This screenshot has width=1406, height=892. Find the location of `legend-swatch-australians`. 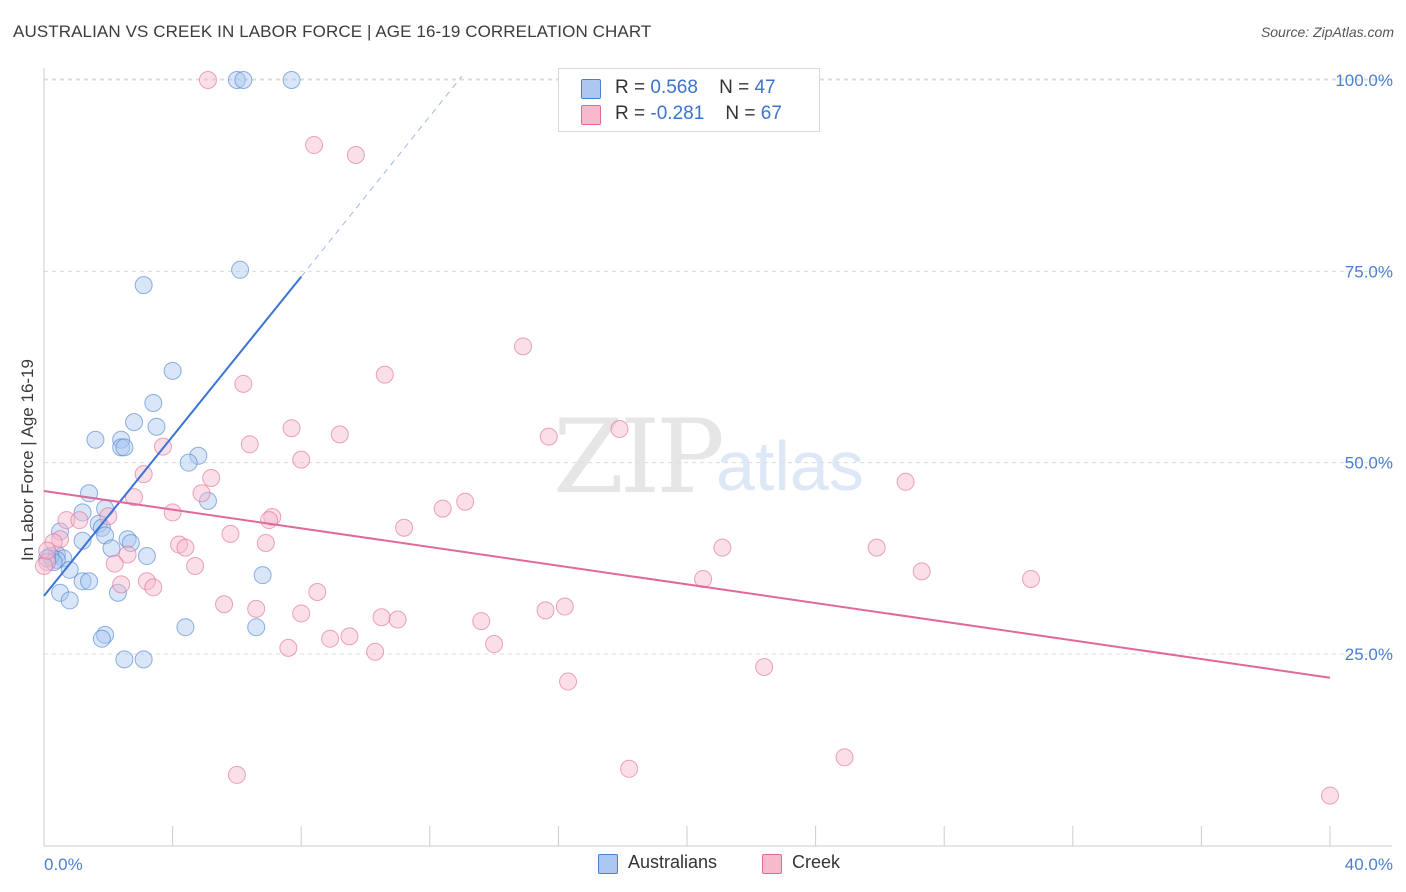

legend-swatch-australians is located at coordinates (591, 89).